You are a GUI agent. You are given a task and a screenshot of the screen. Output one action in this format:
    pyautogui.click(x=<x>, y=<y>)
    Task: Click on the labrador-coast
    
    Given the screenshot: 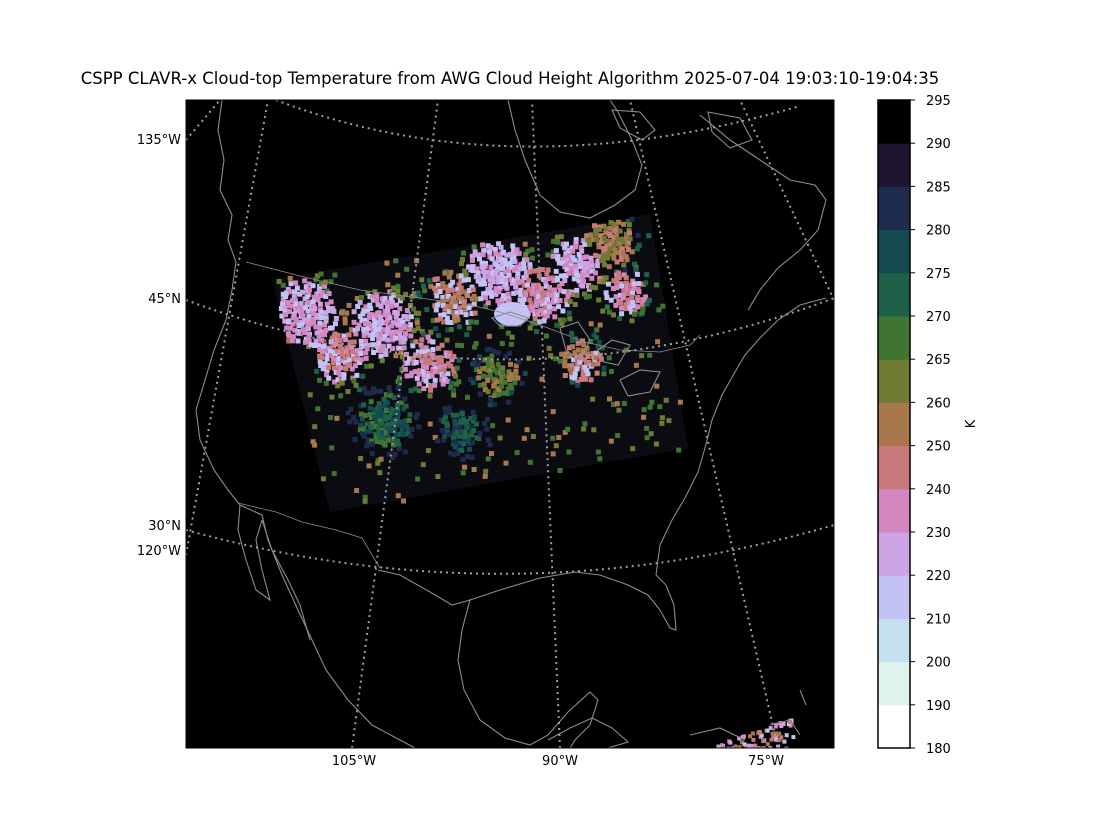 What is the action you would take?
    pyautogui.click(x=763, y=212)
    